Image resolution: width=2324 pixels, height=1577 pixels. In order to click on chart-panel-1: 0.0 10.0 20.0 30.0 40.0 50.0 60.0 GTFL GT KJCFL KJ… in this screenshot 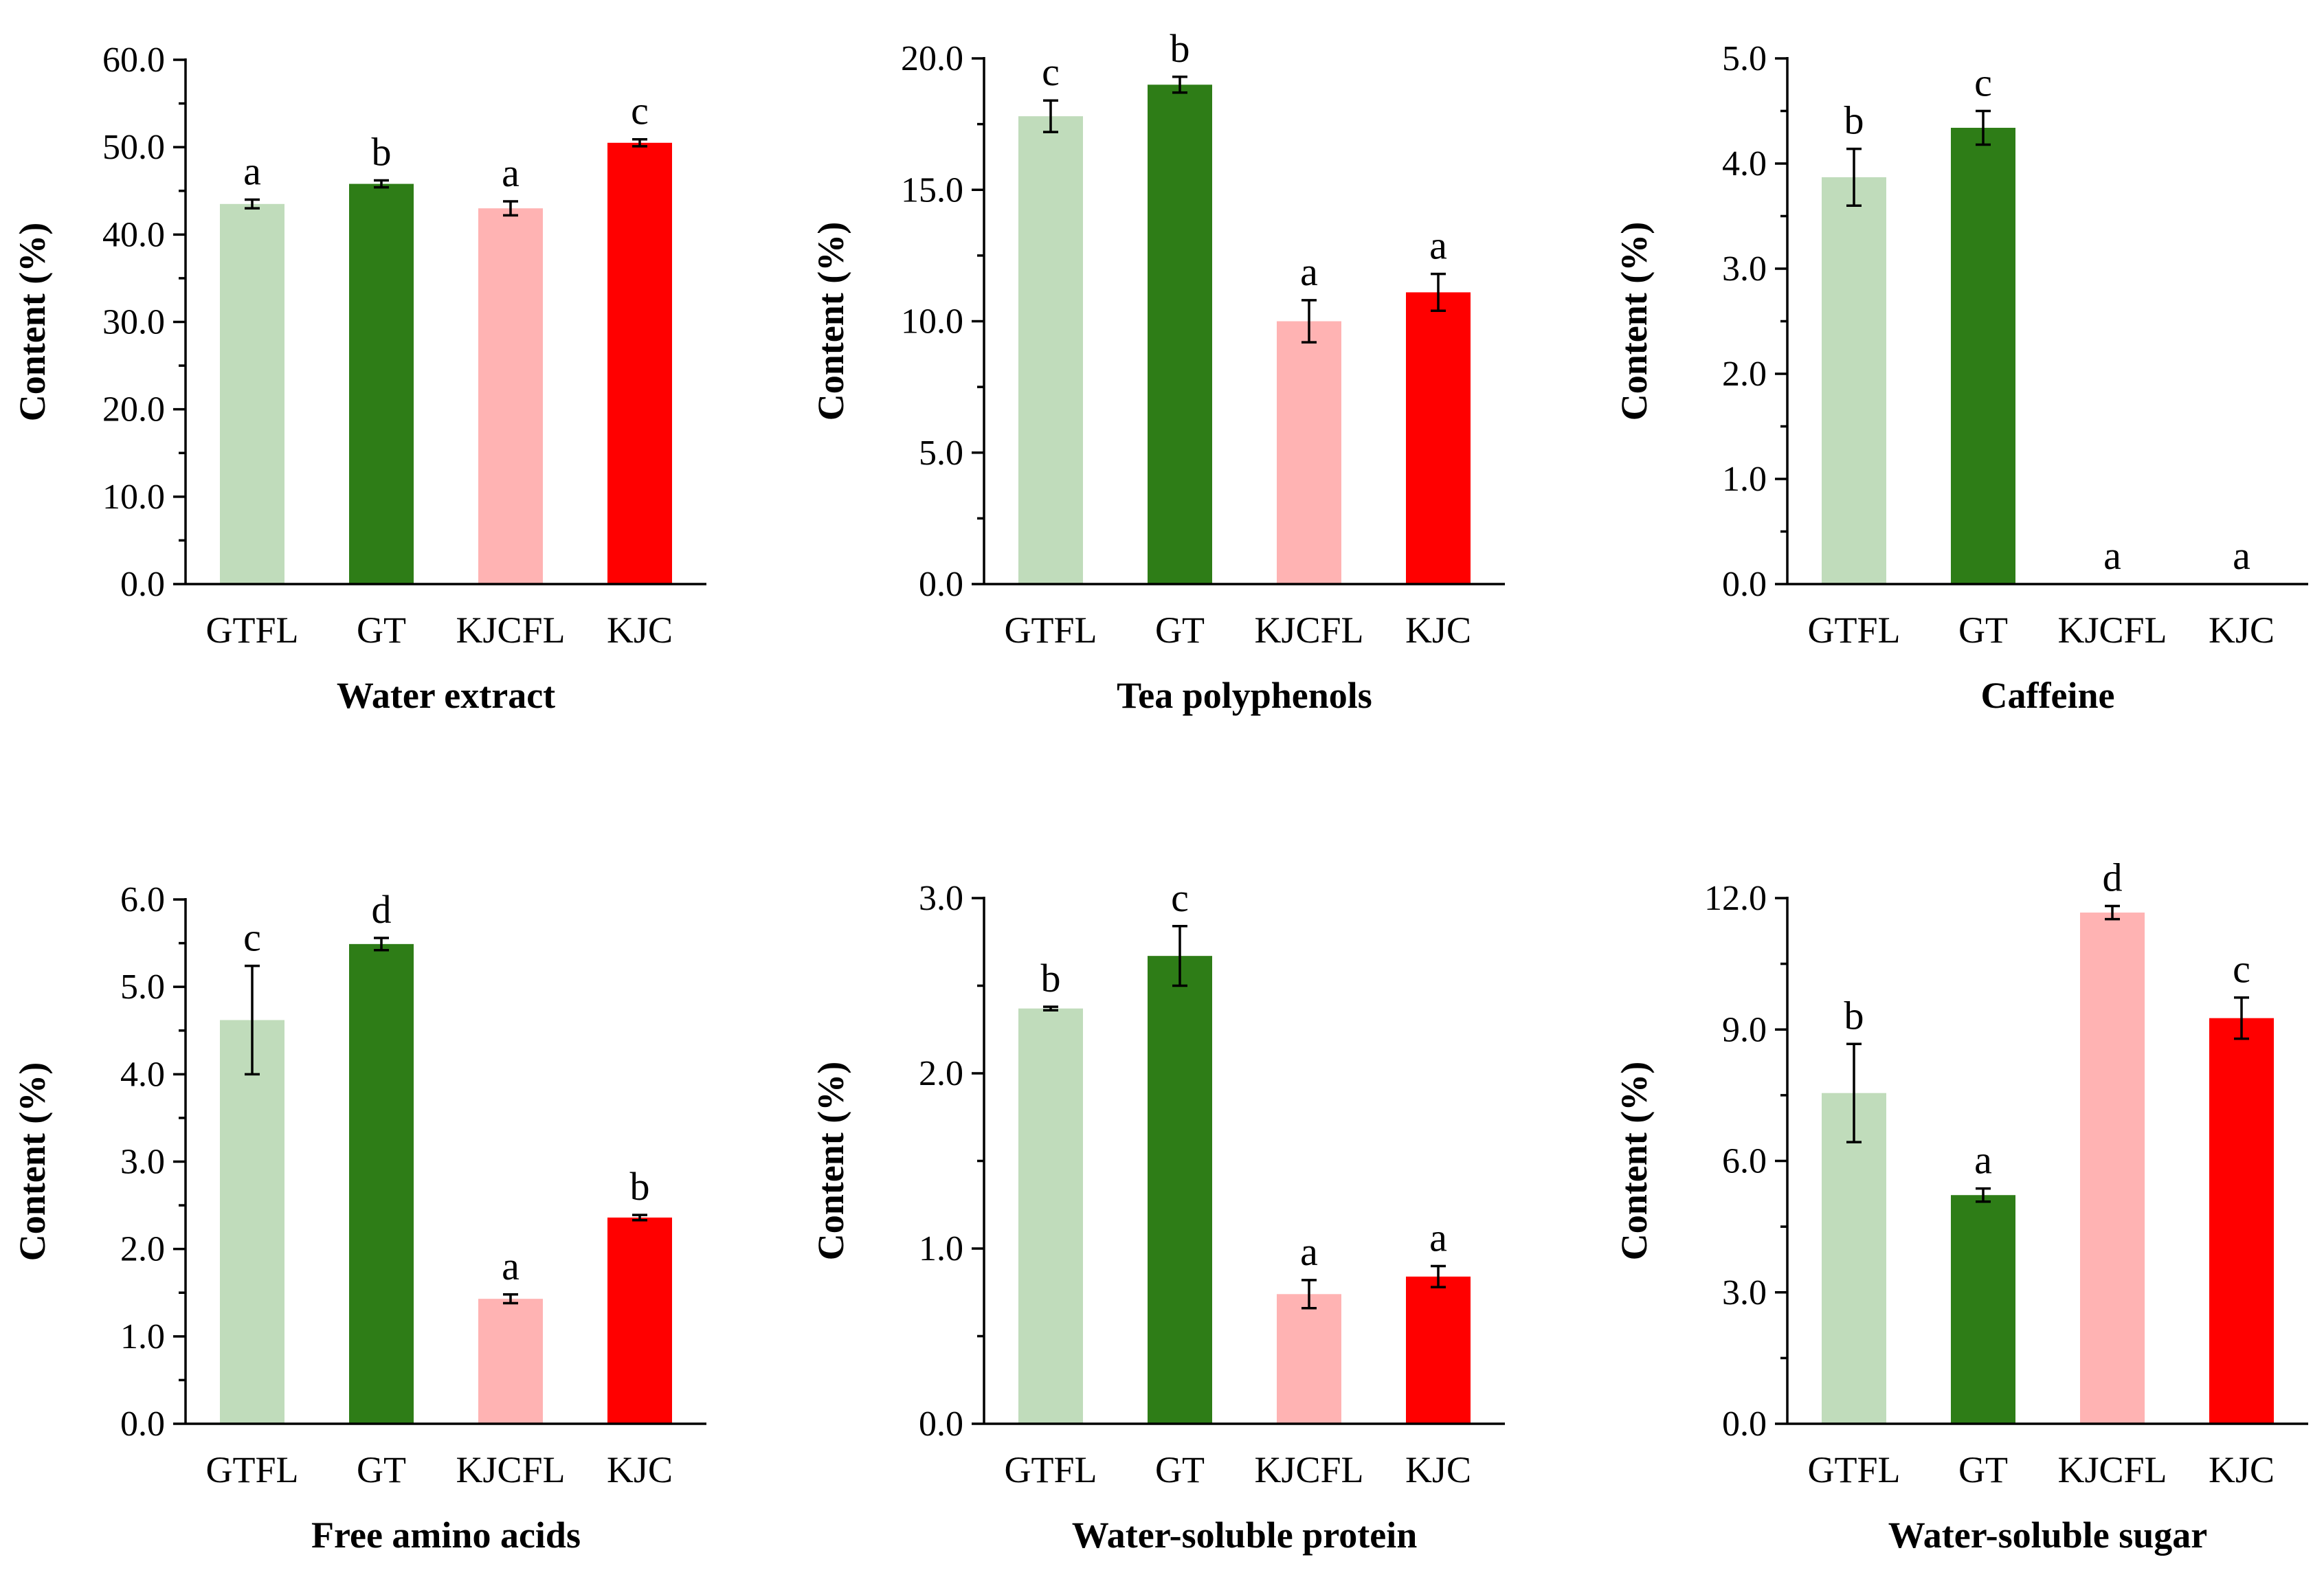, I will do `click(359, 378)`.